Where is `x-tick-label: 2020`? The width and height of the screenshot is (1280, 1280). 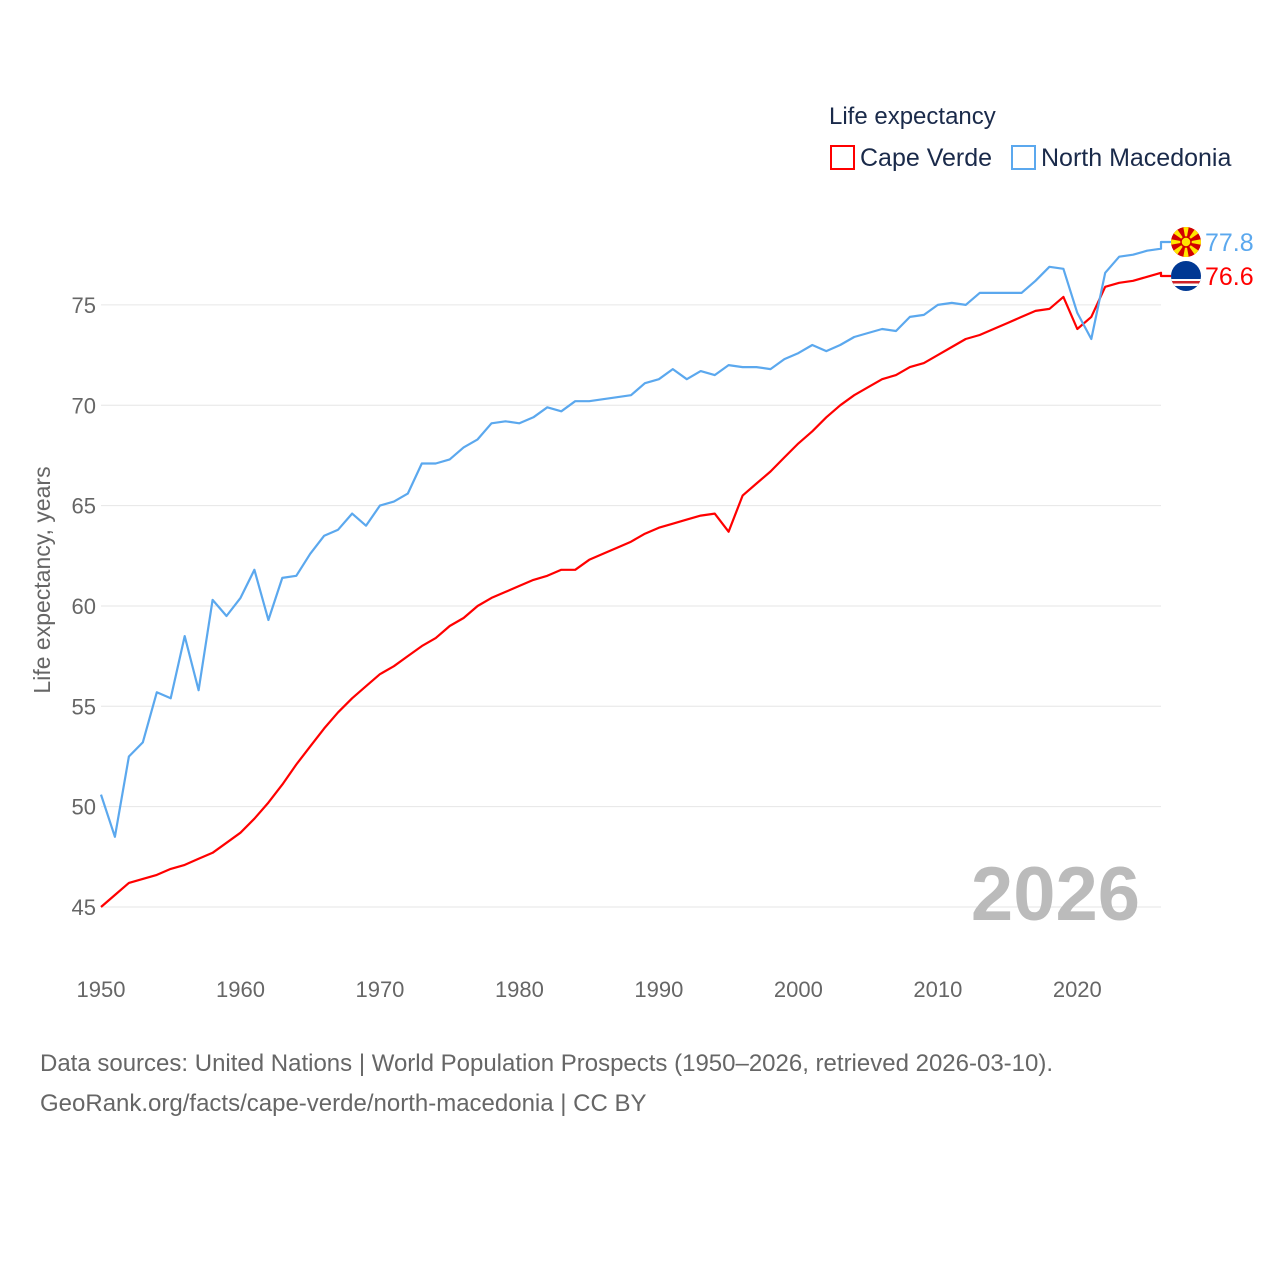 x-tick-label: 2020 is located at coordinates (1077, 989).